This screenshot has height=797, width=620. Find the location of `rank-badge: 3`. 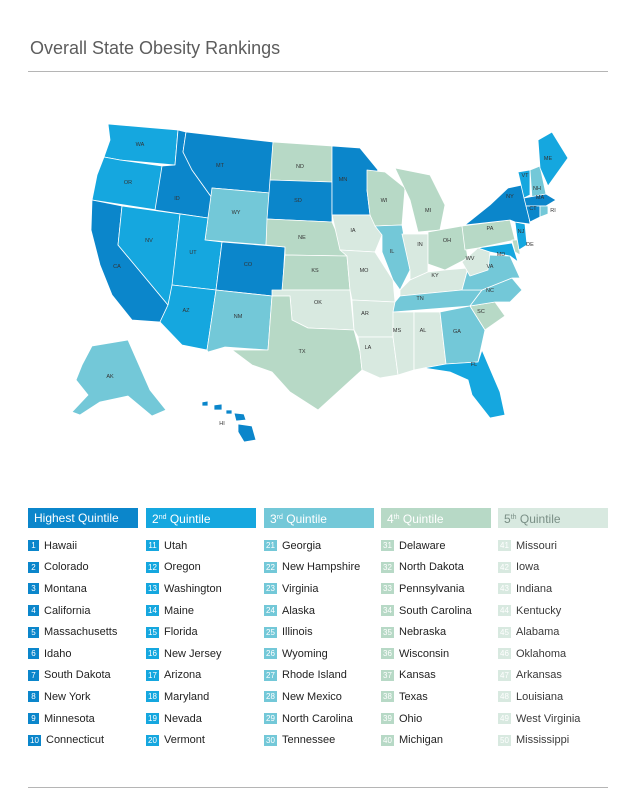

rank-badge: 3 is located at coordinates (33, 589).